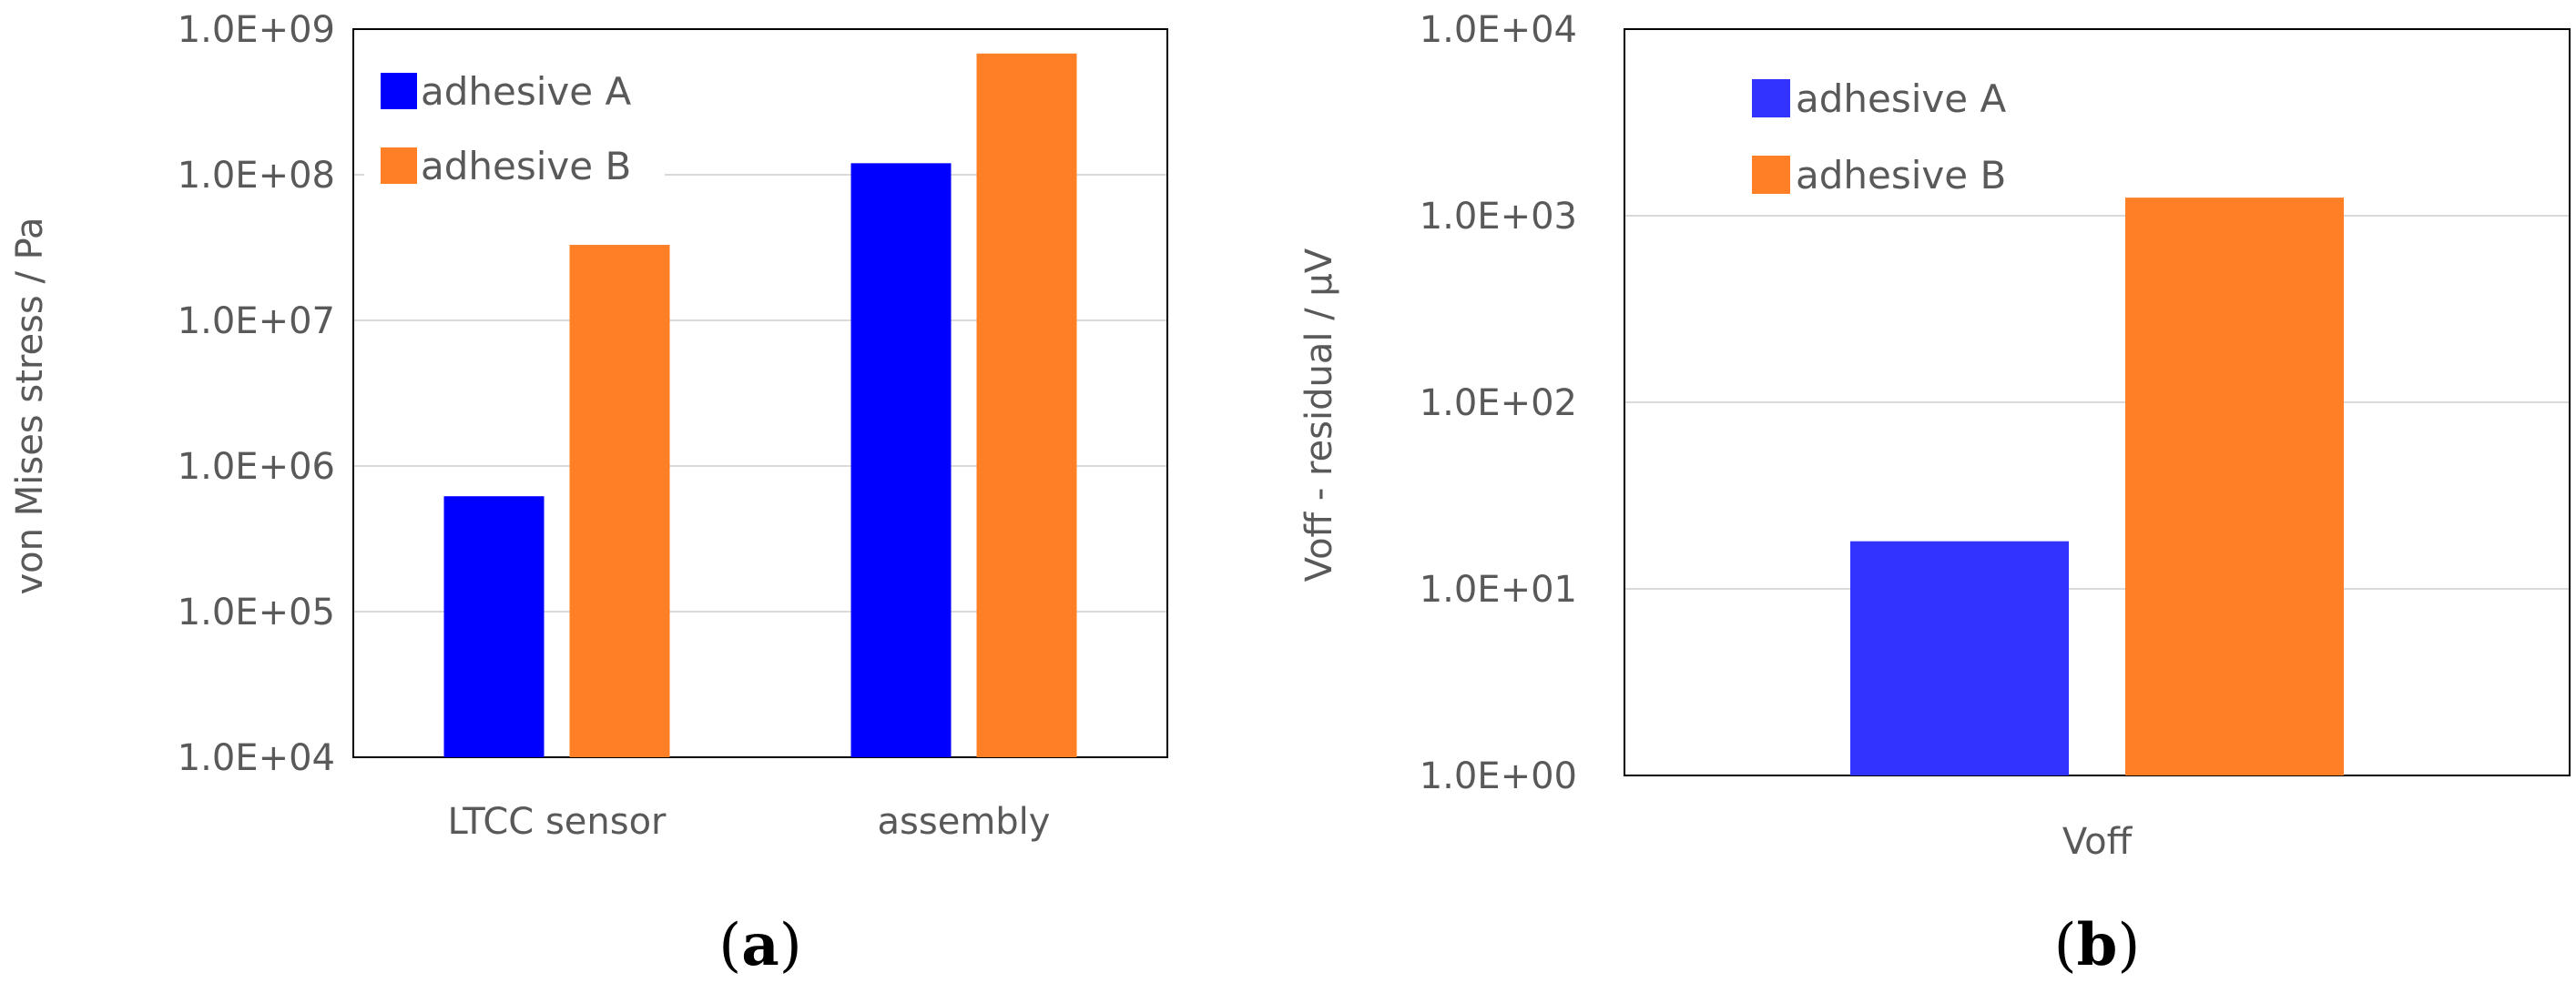 The image size is (2576, 1003). What do you see at coordinates (257, 613) in the screenshot?
I see `y-tick-label: 1.0E+05` at bounding box center [257, 613].